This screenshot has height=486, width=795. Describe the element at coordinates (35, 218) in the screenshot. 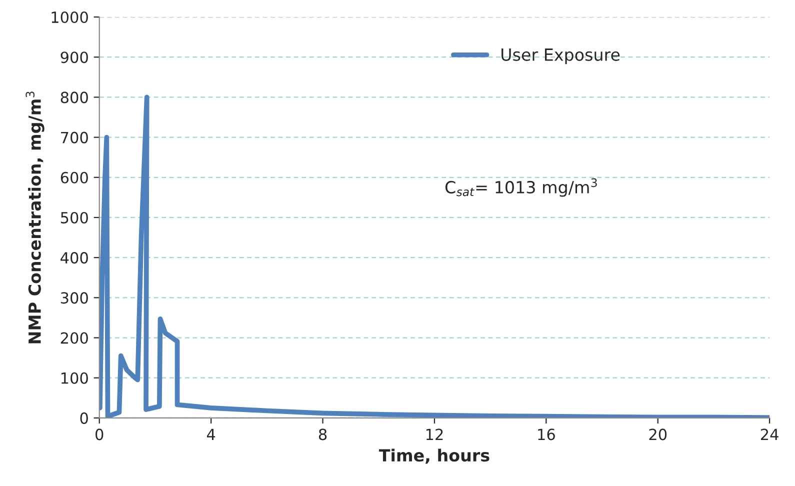

I see `y-axis-title: NMP Concentration, mg/m$^{3}$` at that location.